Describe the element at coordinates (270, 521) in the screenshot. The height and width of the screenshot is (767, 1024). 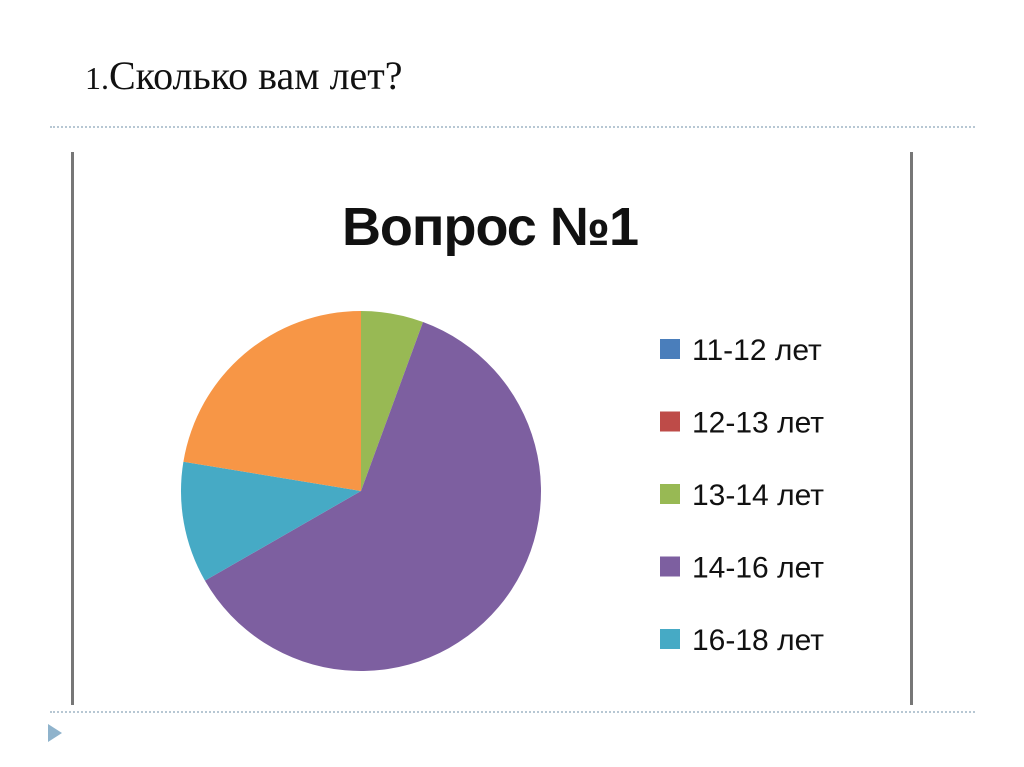
I see `pie-slice-16-18 лет` at that location.